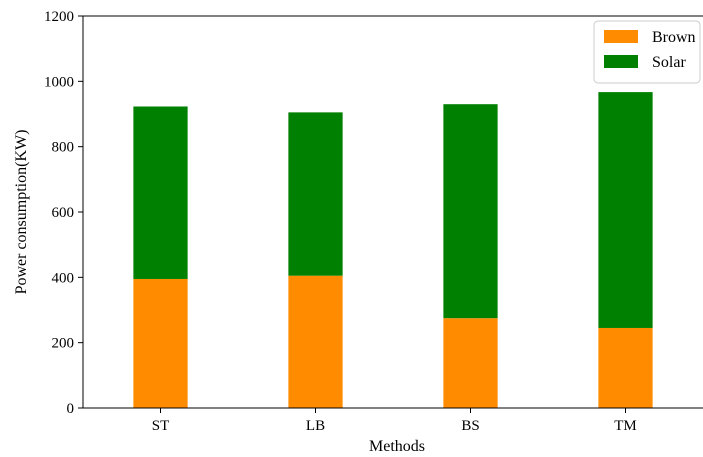  Describe the element at coordinates (63, 278) in the screenshot. I see `y-tick-label: 400` at that location.